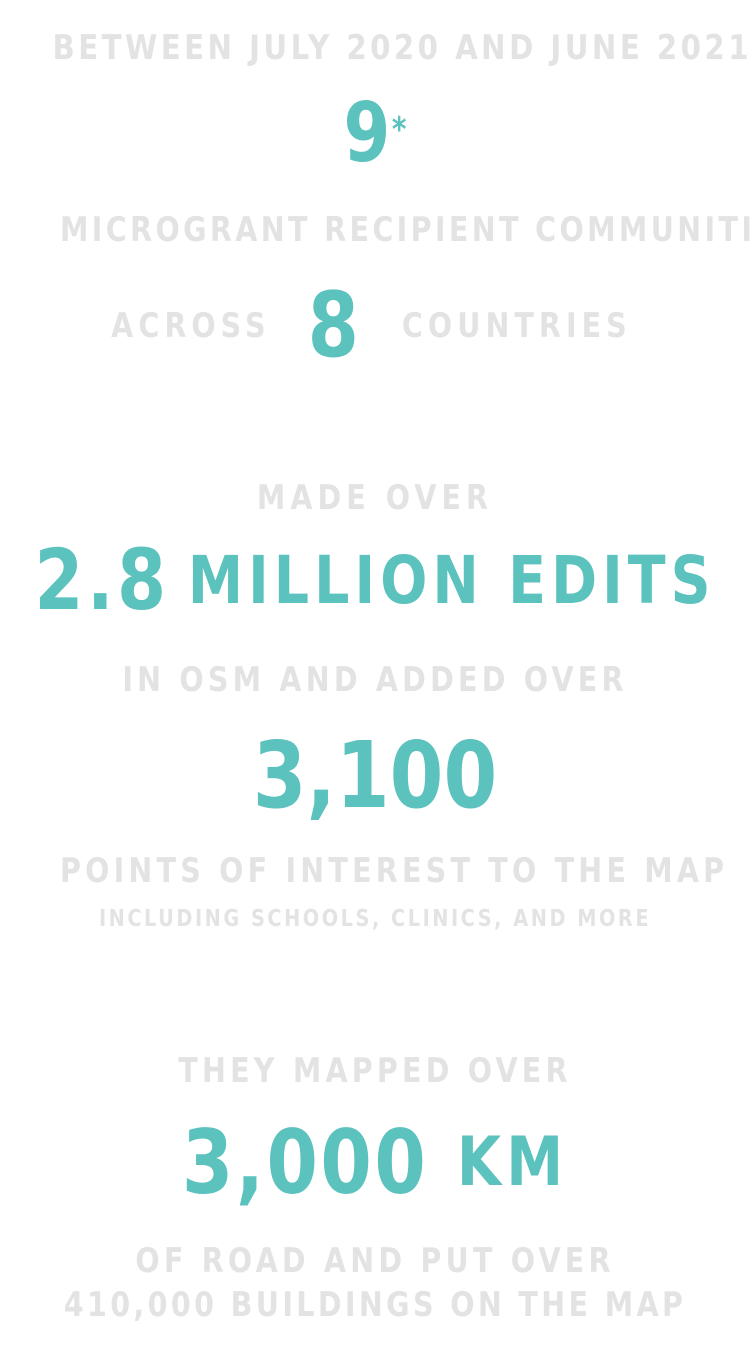 This screenshot has width=750, height=1356. Describe the element at coordinates (375, 1071) in the screenshot. I see `roads-lead: THEY MAPPED OVER` at that location.